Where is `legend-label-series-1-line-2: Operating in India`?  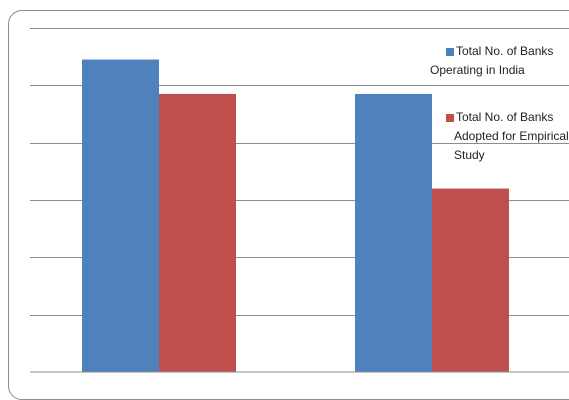
legend-label-series-1-line-2: Operating in India is located at coordinates (477, 70).